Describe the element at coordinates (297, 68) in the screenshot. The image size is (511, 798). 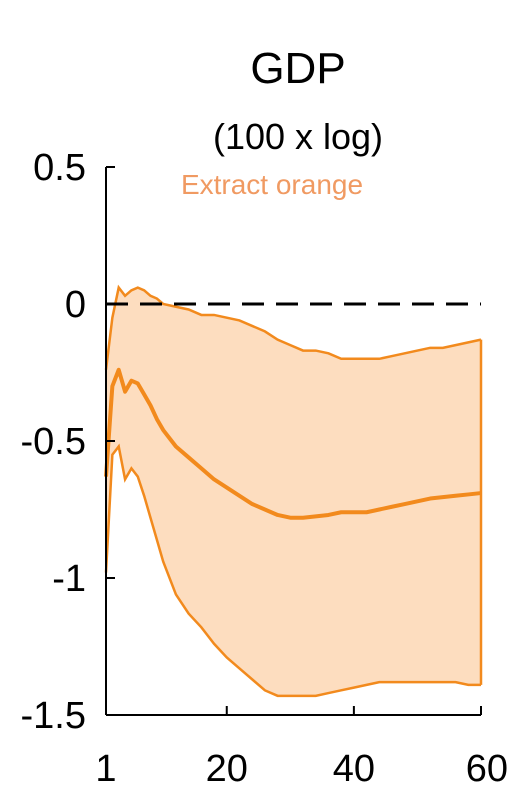
I see `chart-title: GDP` at that location.